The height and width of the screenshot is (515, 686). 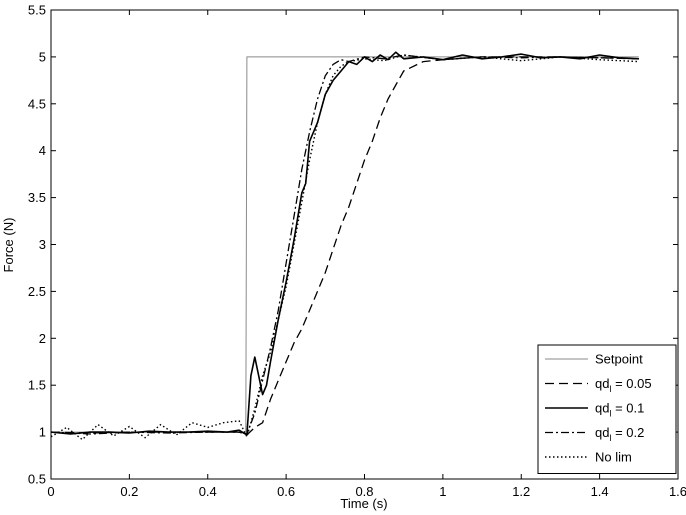 What do you see at coordinates (42, 56) in the screenshot?
I see `y-tick-label: 5` at bounding box center [42, 56].